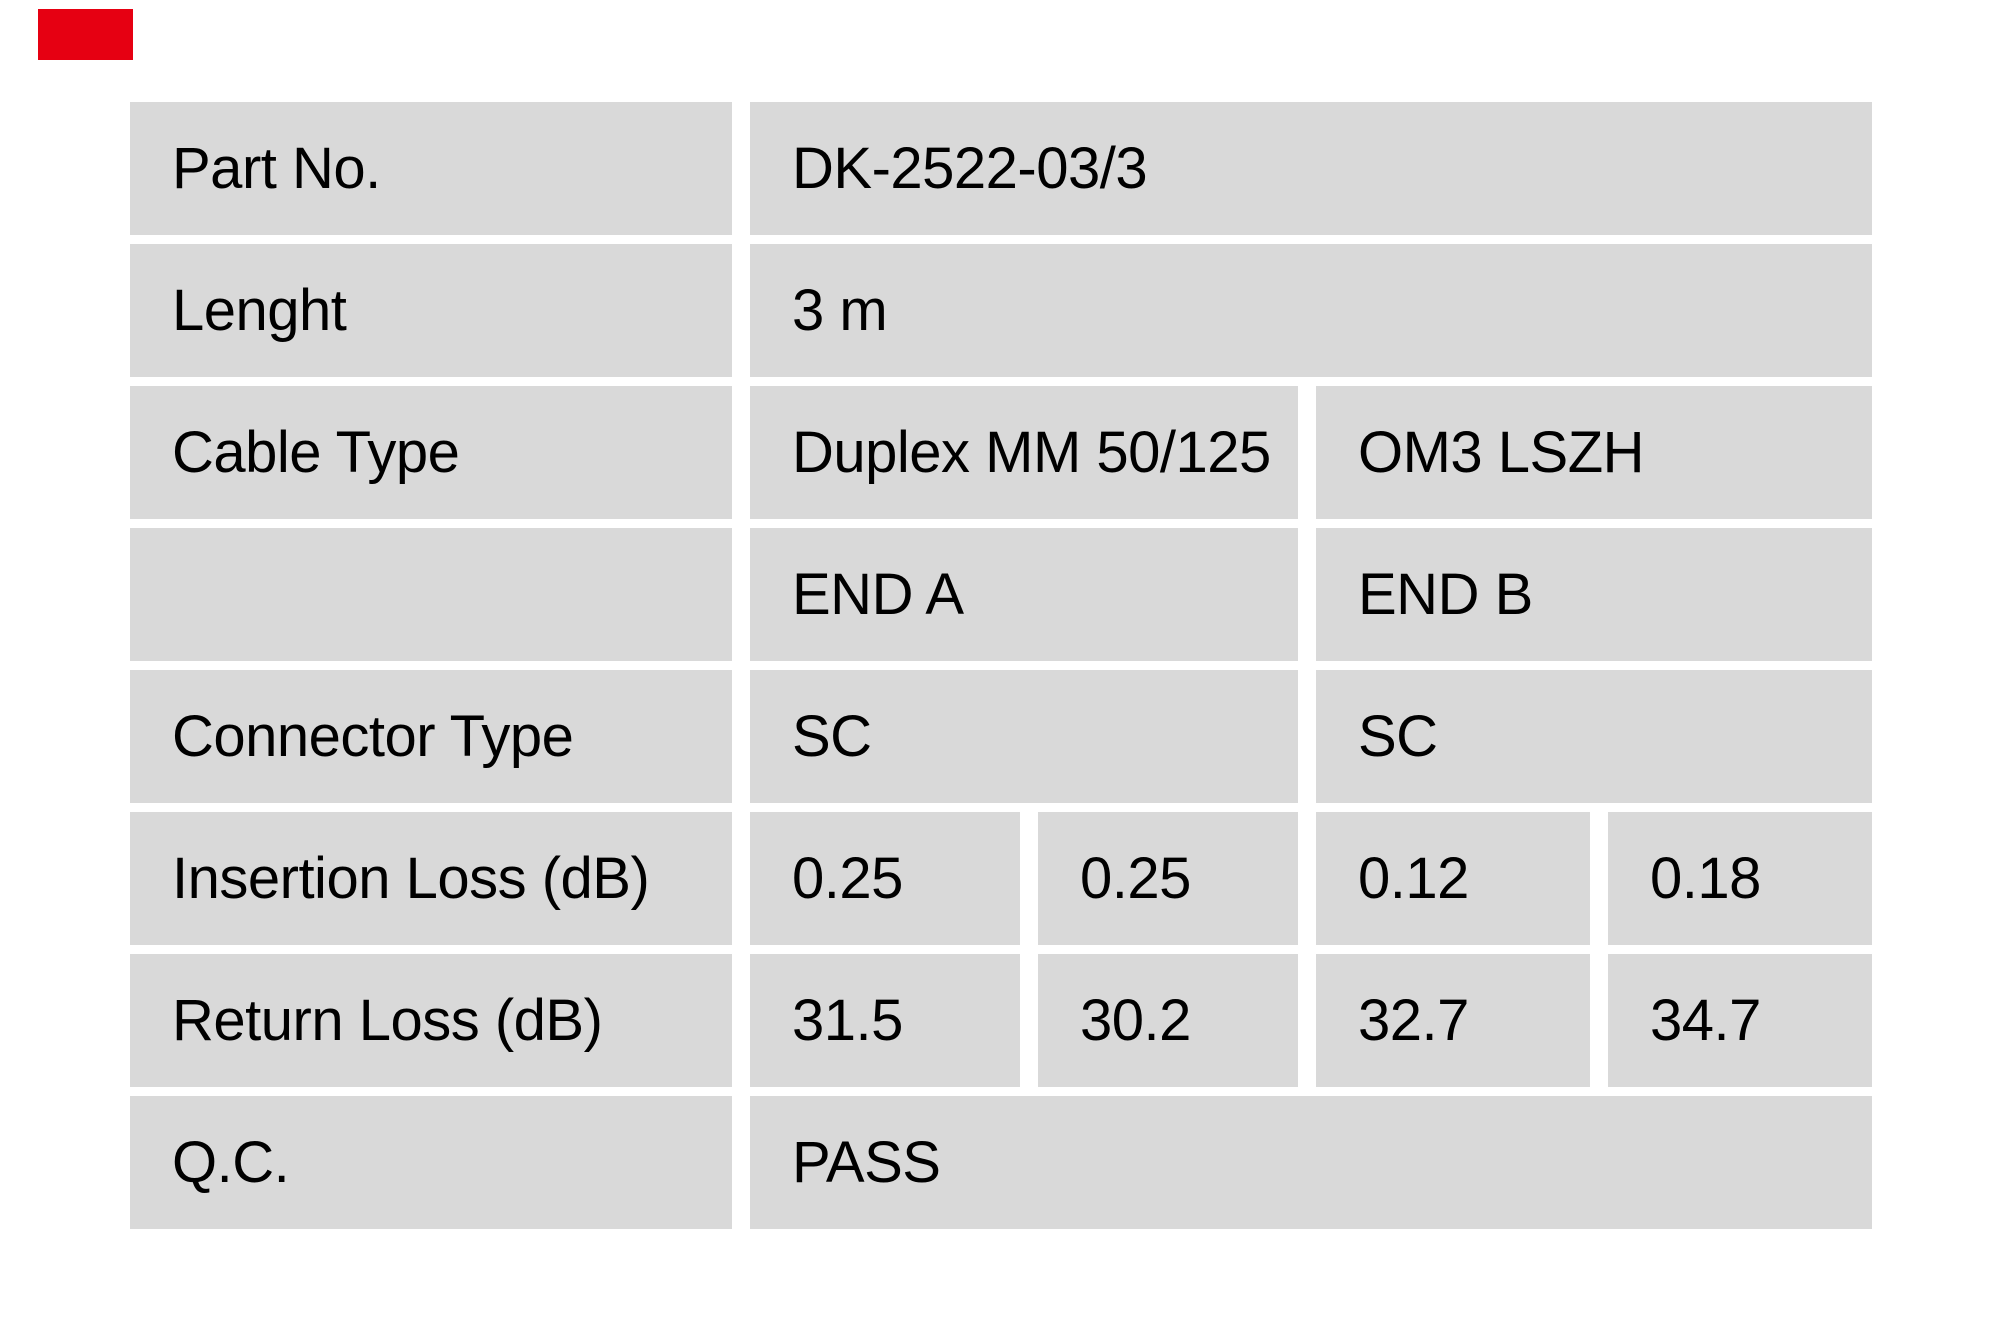 The height and width of the screenshot is (1333, 2000). Describe the element at coordinates (885, 1020) in the screenshot. I see `return-loss-end-a-1: 31.5` at that location.